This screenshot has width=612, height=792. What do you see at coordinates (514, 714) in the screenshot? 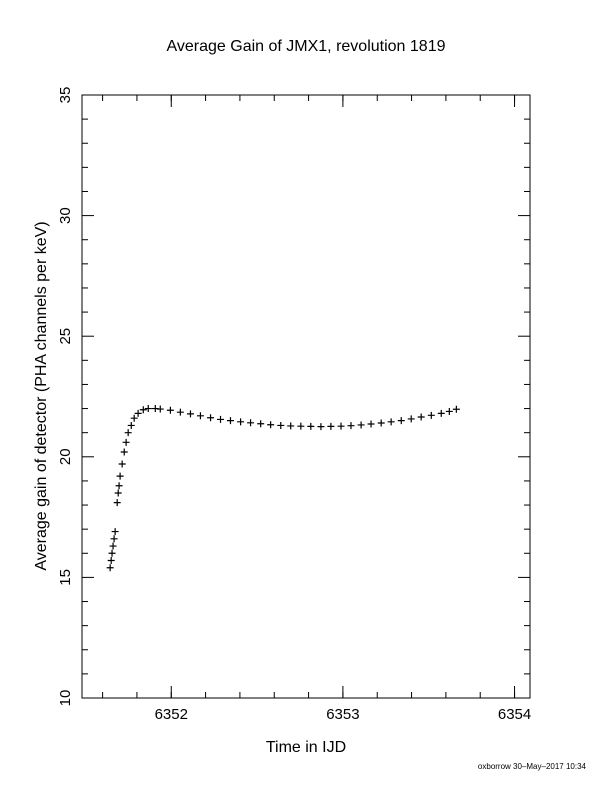
I see `x-tick-label: 6354` at bounding box center [514, 714].